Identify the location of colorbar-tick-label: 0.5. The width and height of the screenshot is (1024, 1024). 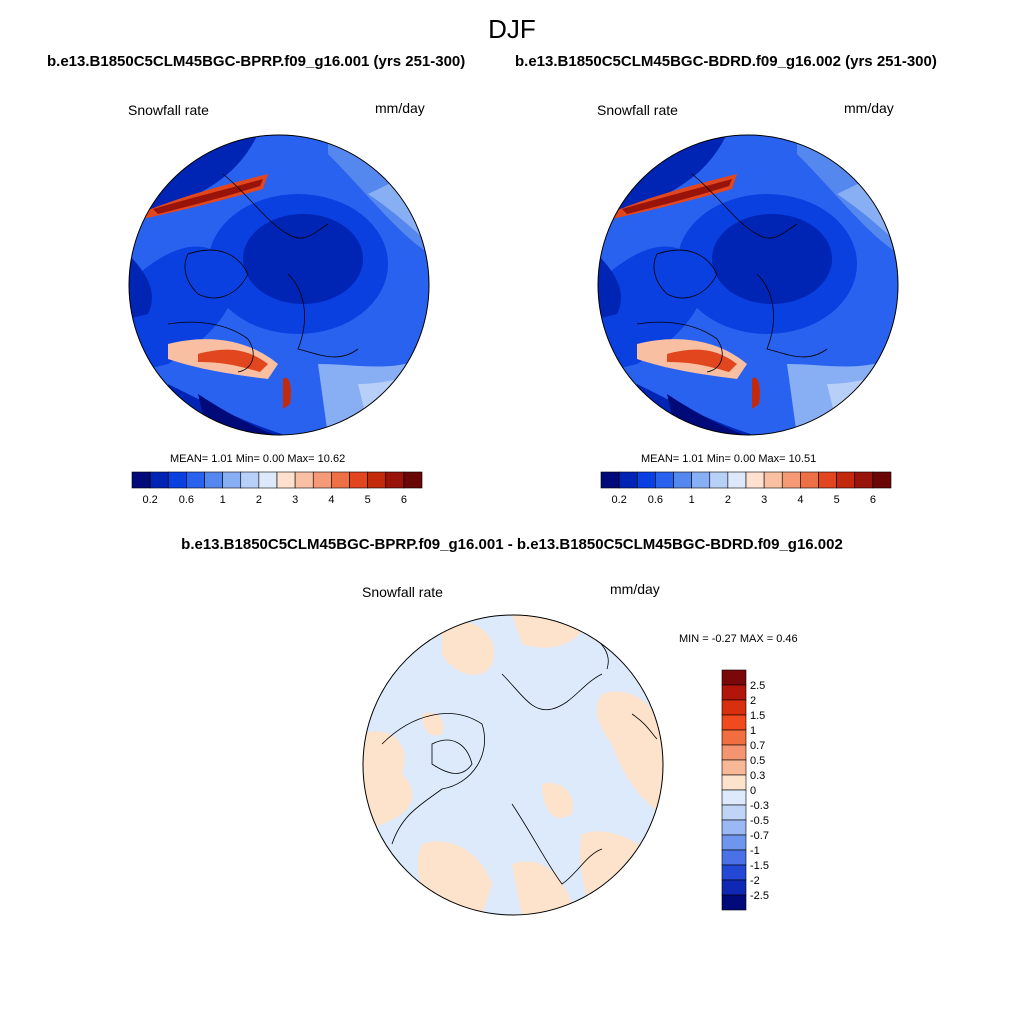
(757, 761).